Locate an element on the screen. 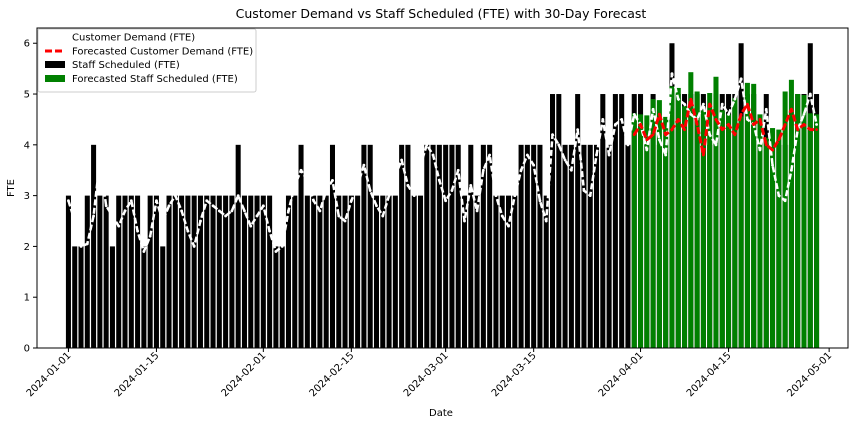  y-tick-label: 0 is located at coordinates (27, 349).